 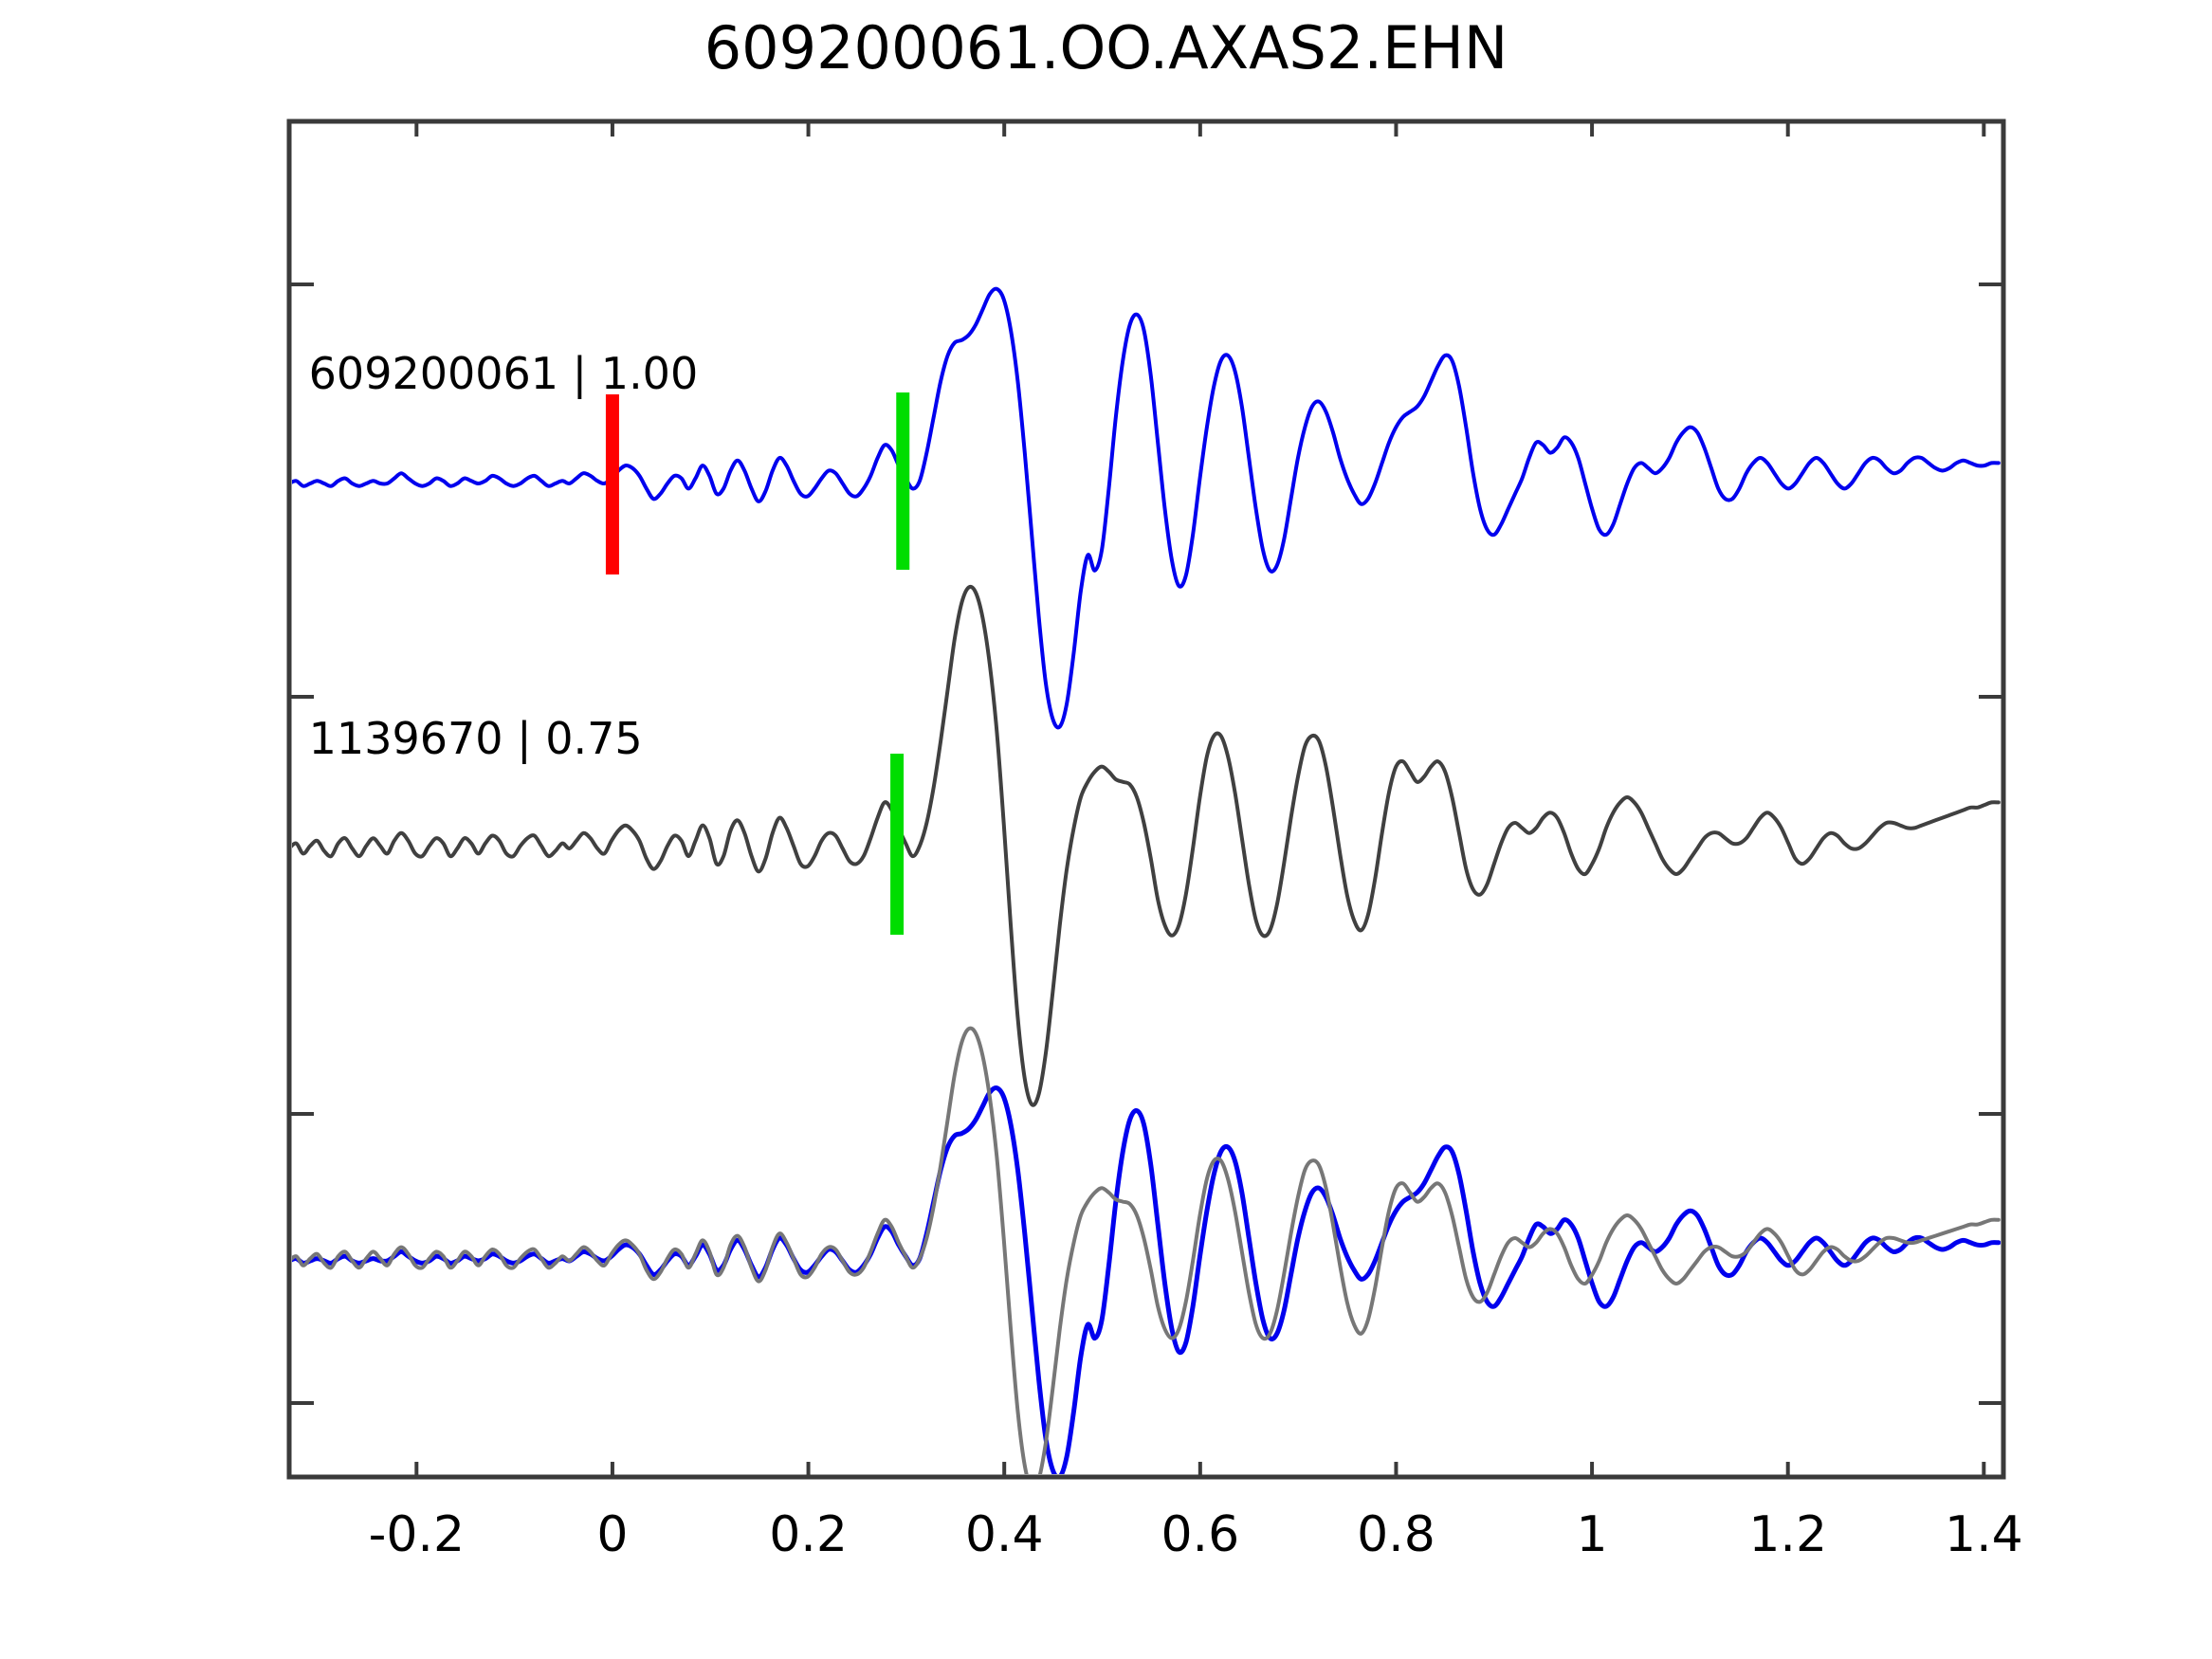 I want to click on x-tick-label: 1, so click(x=1592, y=1534).